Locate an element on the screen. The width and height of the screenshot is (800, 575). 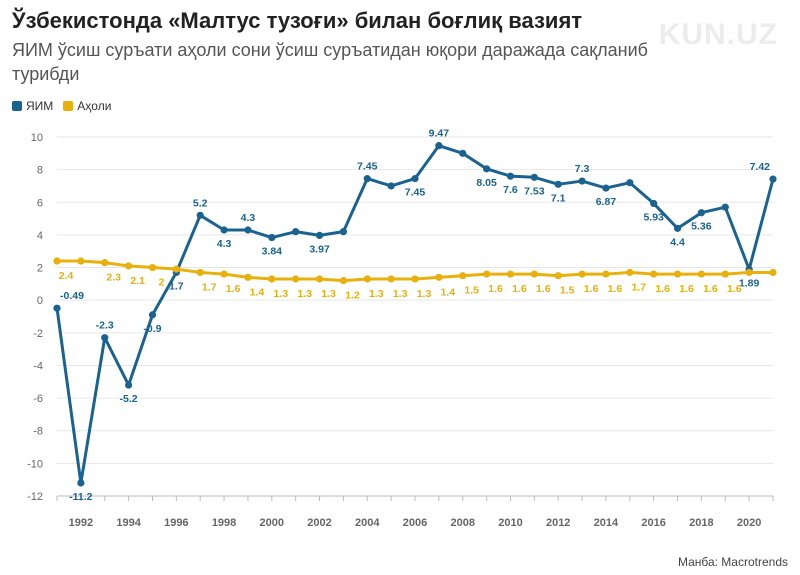
y-tick-label: -6 is located at coordinates (38, 399).